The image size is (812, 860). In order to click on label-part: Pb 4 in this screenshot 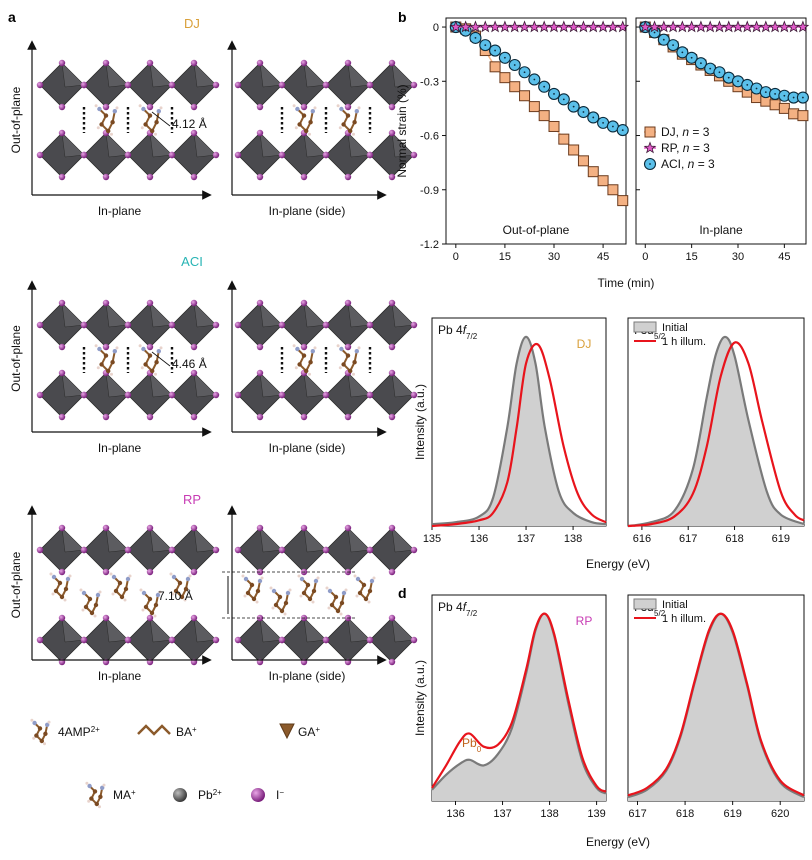, I will do `click(450, 330)`.